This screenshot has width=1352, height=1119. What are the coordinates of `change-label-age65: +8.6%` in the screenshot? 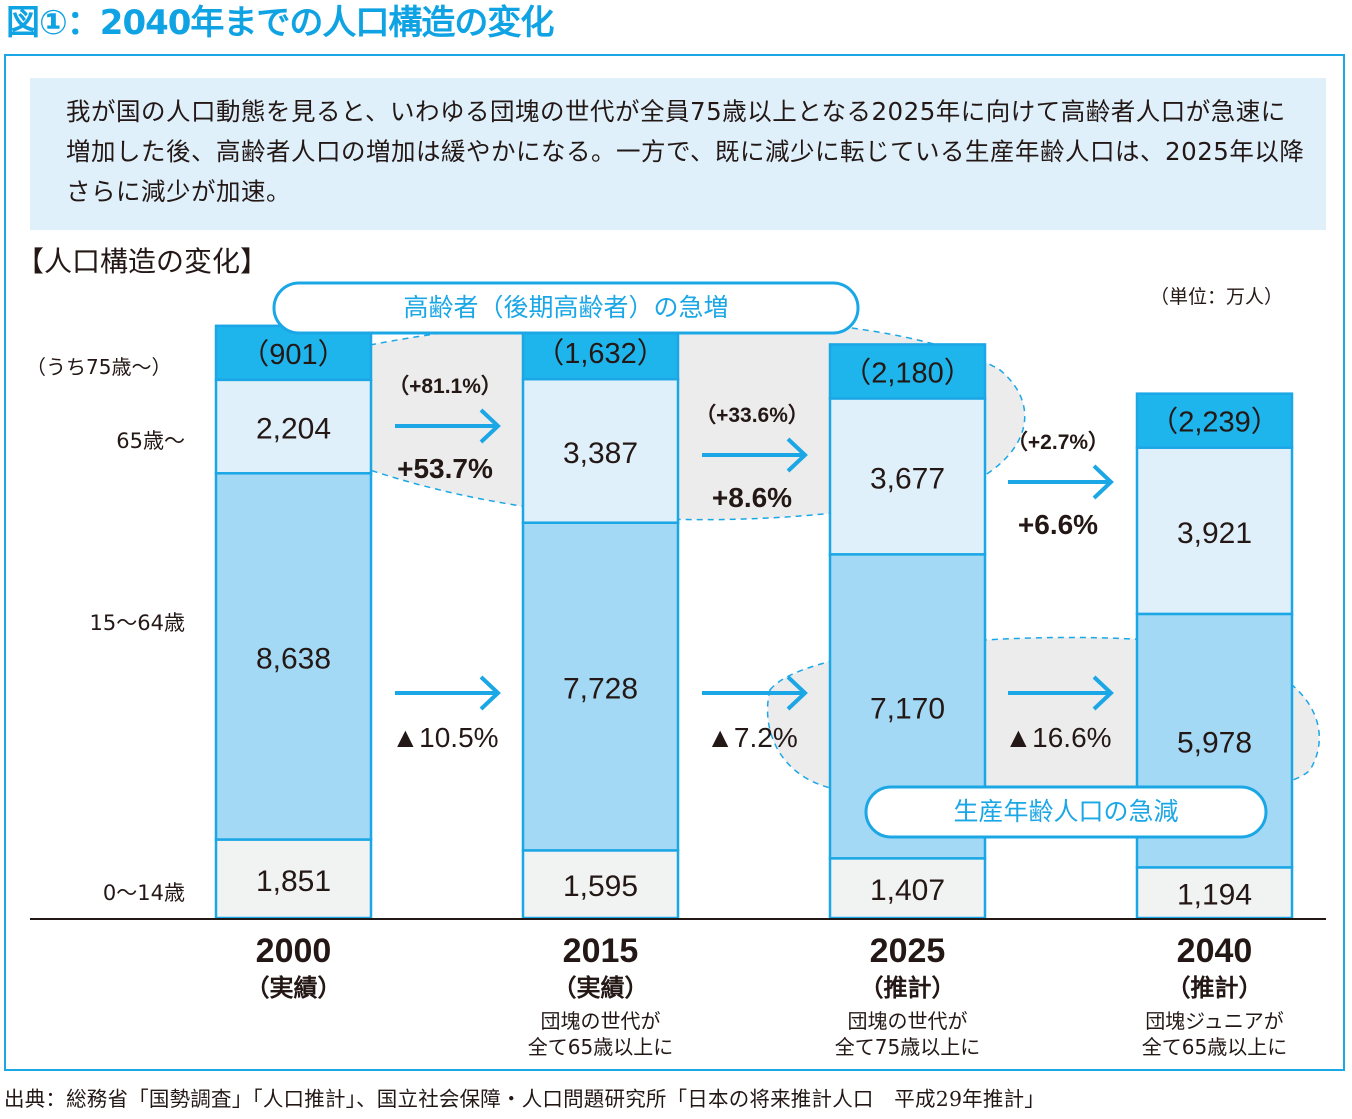 It's located at (752, 497).